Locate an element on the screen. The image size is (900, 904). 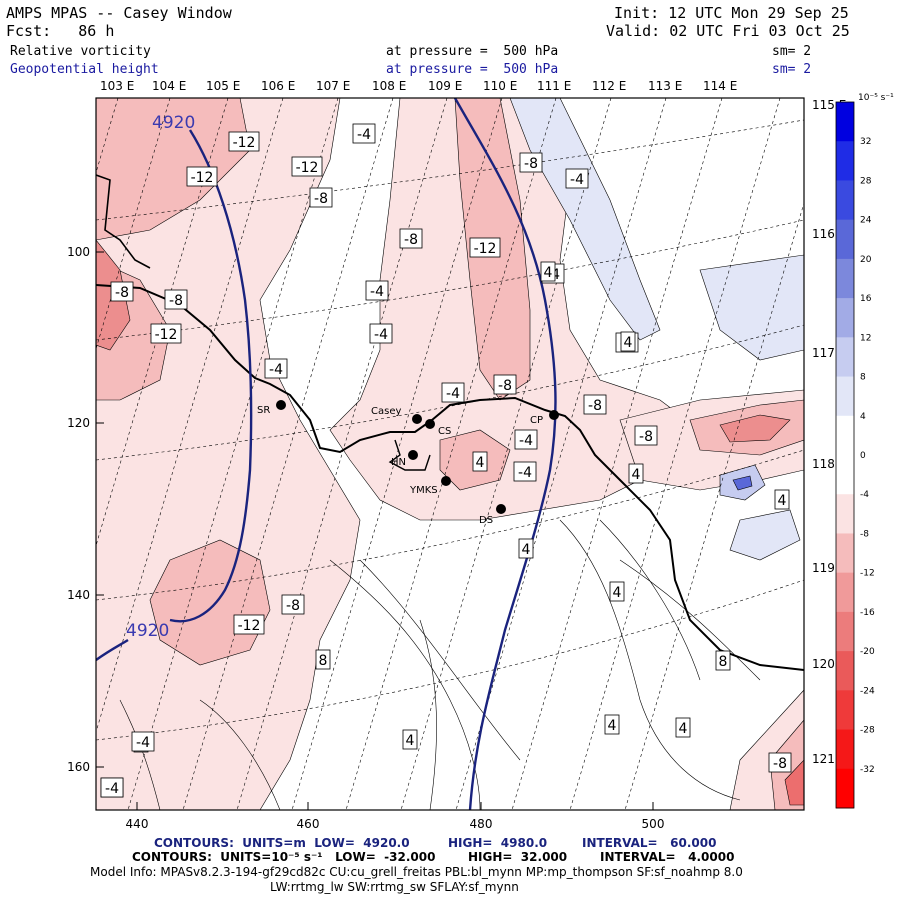
top-lon-label: 114 E is located at coordinates (720, 86).